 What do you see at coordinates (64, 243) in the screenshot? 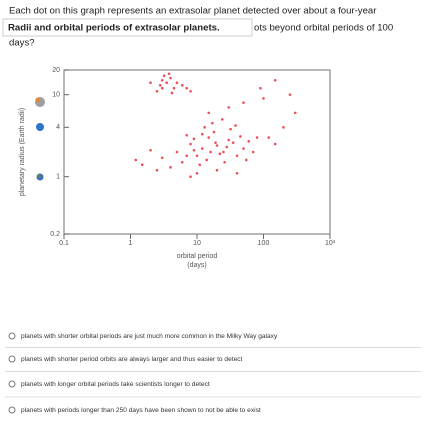
I see `x-tick-label: 0.1` at bounding box center [64, 243].